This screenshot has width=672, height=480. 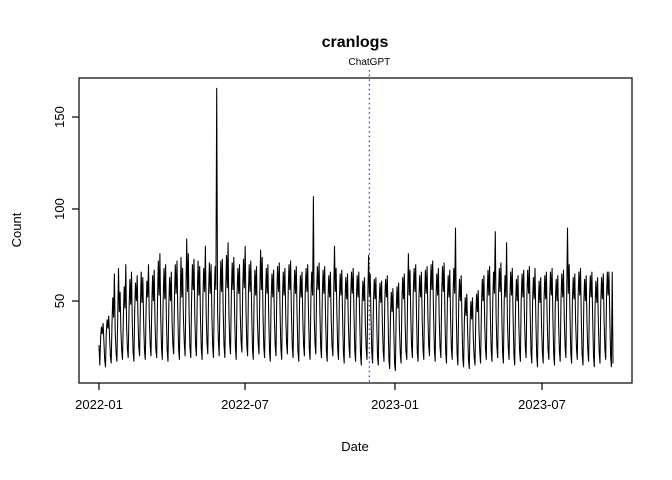 I want to click on x-tick-label-2023-01: 2023-01, so click(x=395, y=404).